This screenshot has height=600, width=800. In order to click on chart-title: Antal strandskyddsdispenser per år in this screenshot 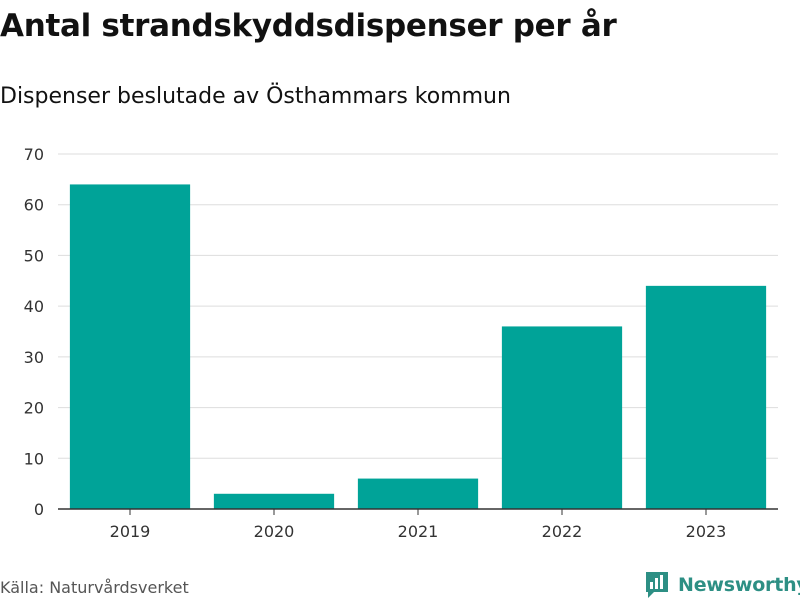, I will do `click(308, 26)`.